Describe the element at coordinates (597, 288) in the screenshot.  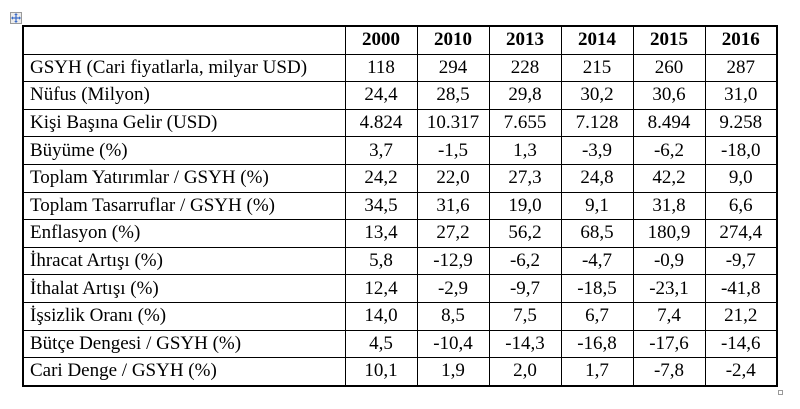
I see `value-cell: -18,5` at that location.